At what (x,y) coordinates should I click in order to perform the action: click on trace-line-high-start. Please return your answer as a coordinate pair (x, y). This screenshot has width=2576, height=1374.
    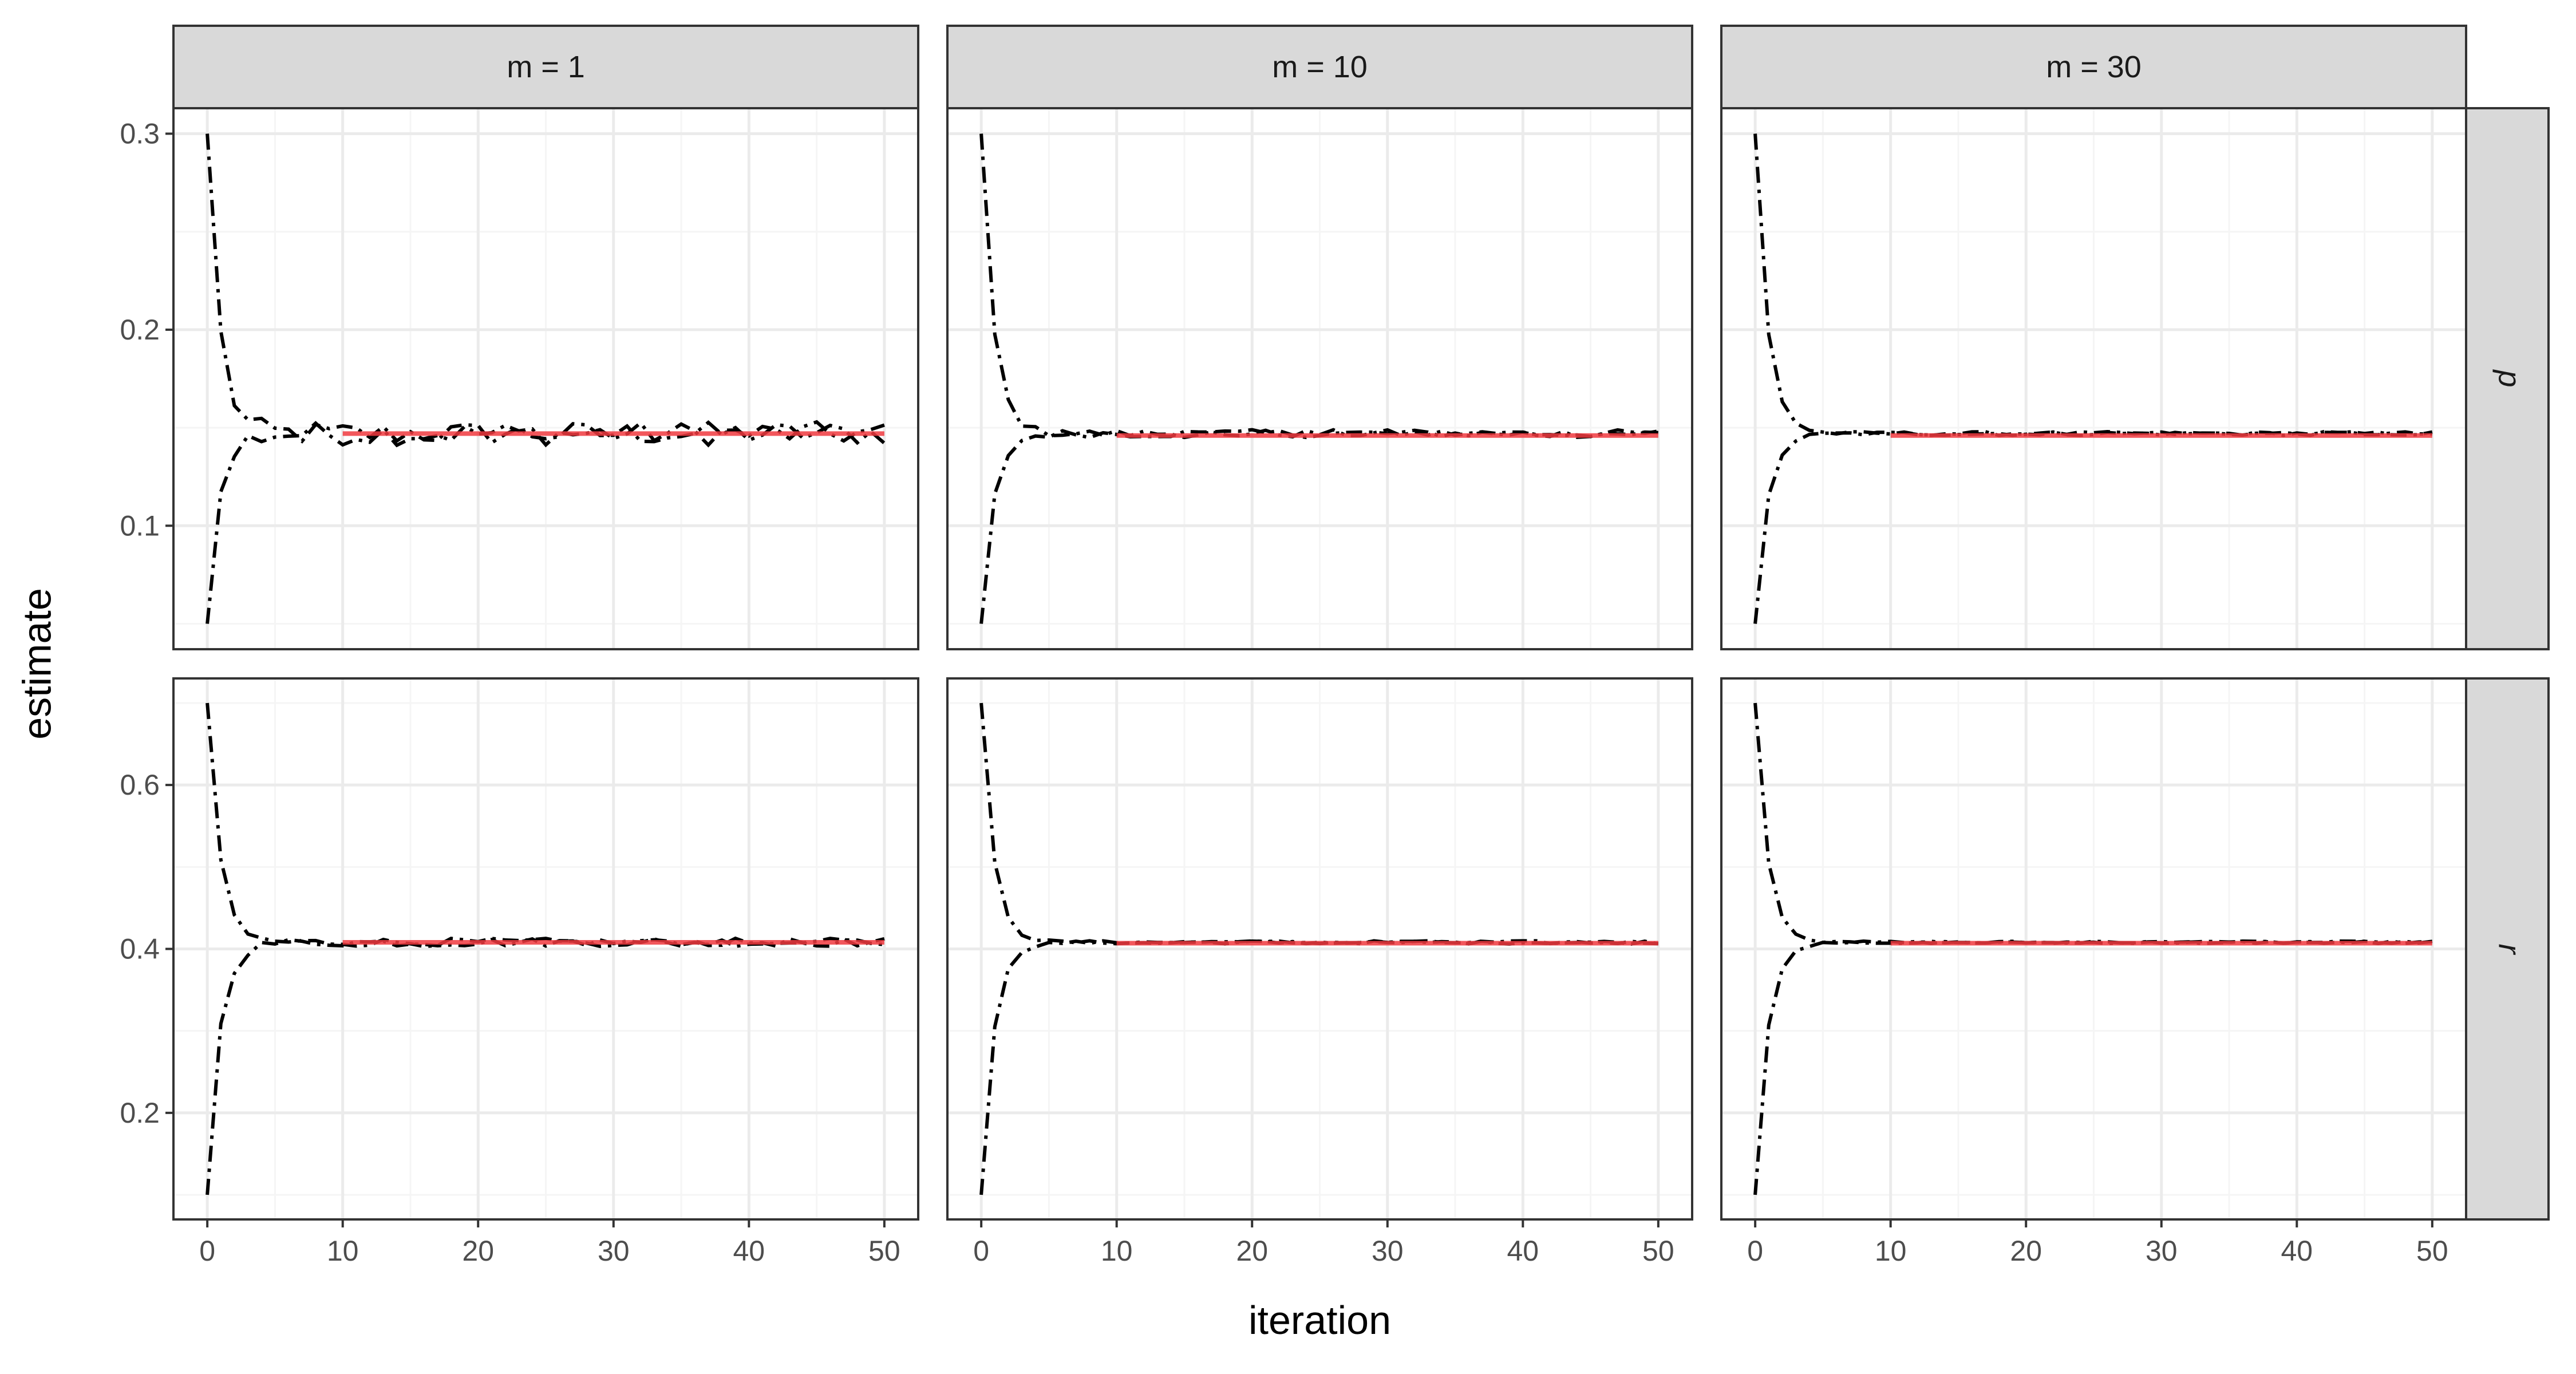
    Looking at the image, I should click on (2093, 285).